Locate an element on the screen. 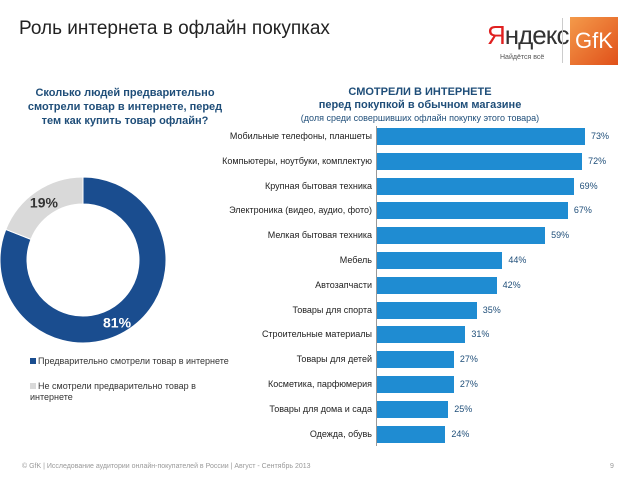 Image resolution: width=638 pixels, height=479 pixels. bar-value-label: 42% is located at coordinates (511, 284).